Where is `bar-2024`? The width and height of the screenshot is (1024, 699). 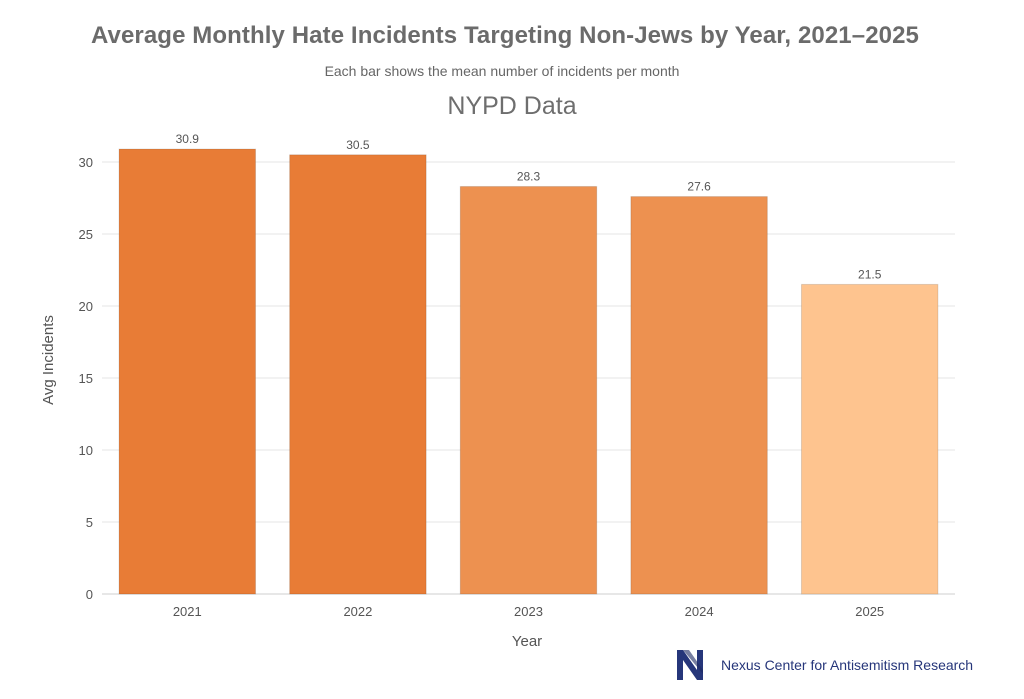 bar-2024 is located at coordinates (699, 395).